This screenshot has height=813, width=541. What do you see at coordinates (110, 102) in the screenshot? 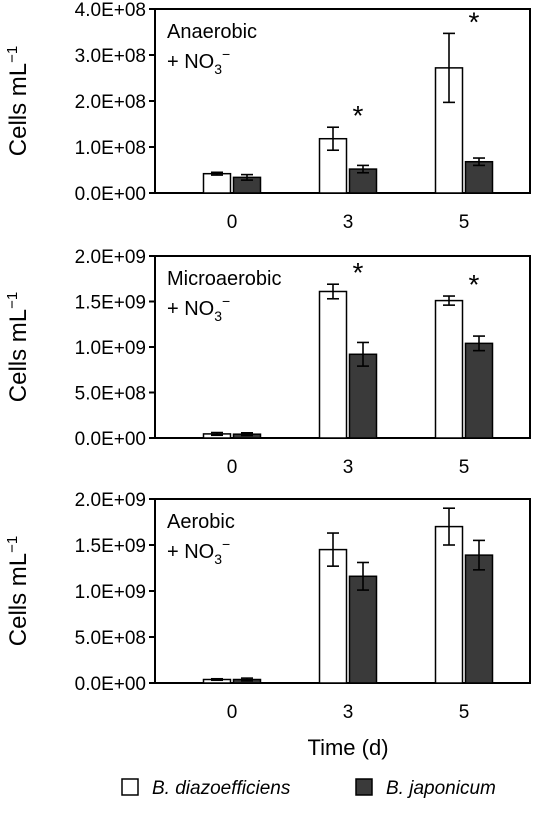
I see `y-tick-label: 2.0E+08` at bounding box center [110, 102].